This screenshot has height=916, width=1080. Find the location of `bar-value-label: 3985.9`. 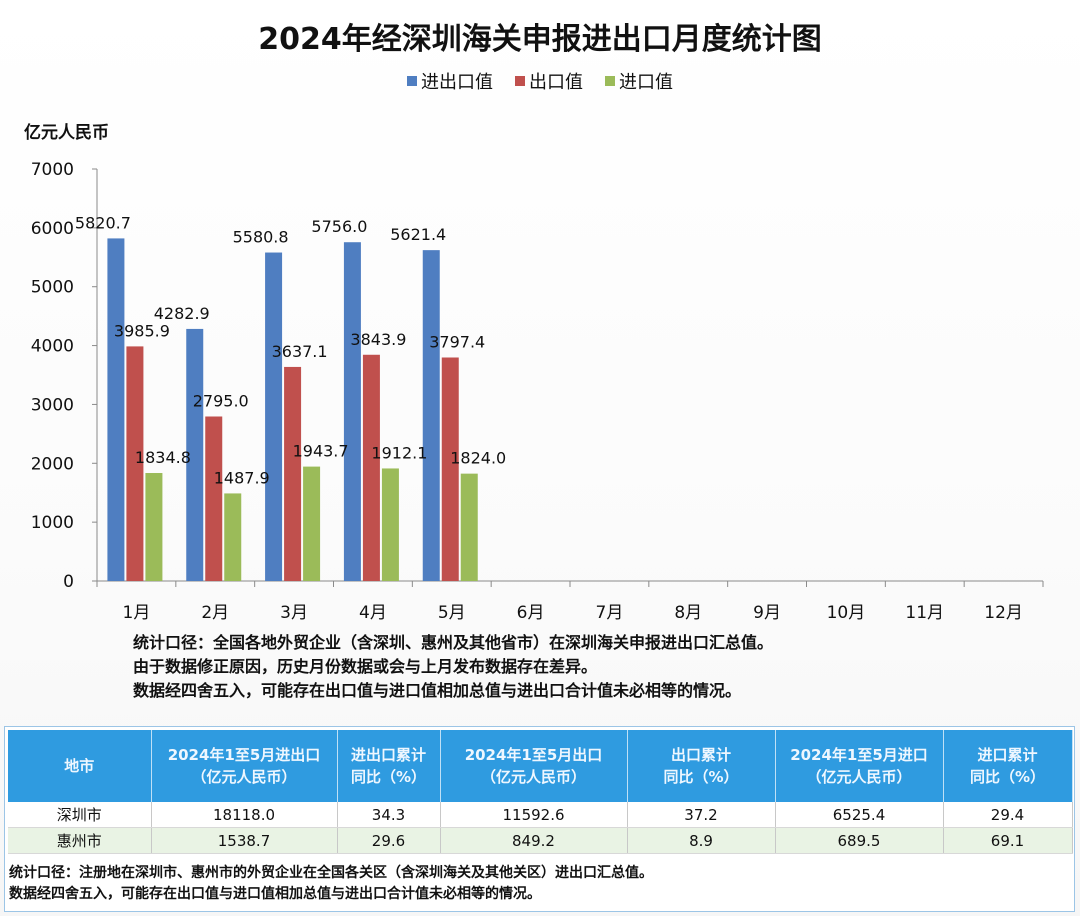

bar-value-label: 3985.9 is located at coordinates (142, 330).